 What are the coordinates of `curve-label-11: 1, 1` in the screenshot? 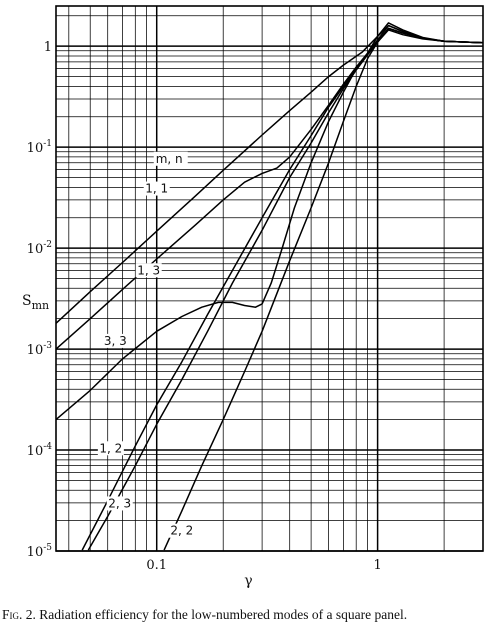 It's located at (156, 189).